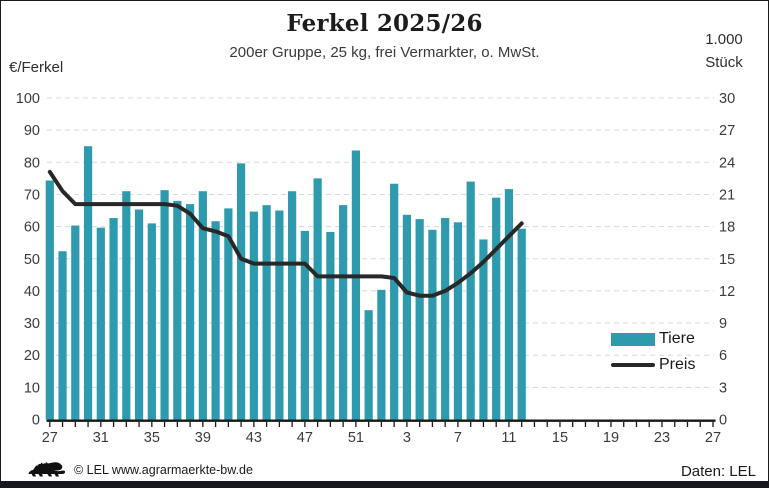 The width and height of the screenshot is (769, 488). Describe the element at coordinates (723, 356) in the screenshot. I see `right-axis-tick-label: 6` at that location.